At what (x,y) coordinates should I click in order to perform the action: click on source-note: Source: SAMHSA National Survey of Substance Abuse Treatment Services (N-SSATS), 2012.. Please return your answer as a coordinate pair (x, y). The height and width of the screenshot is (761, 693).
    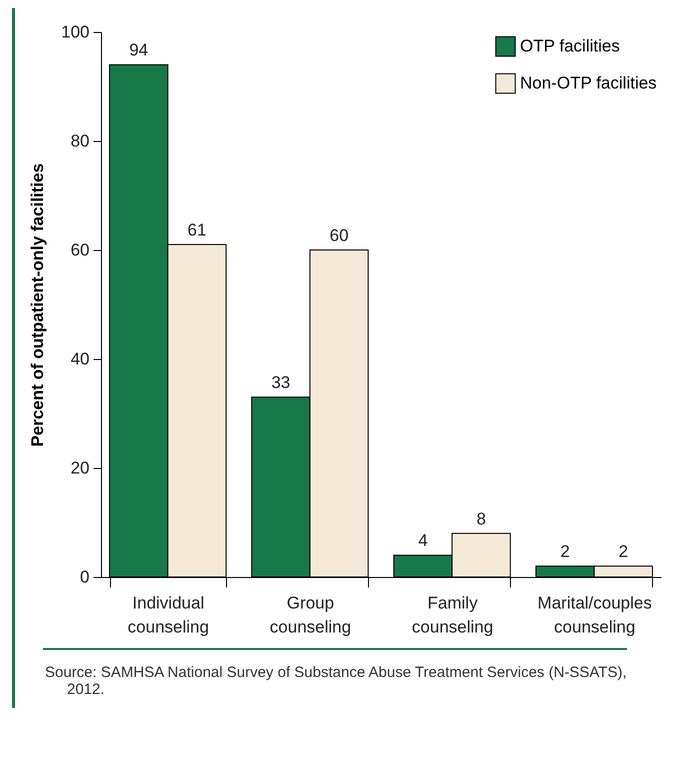
    Looking at the image, I should click on (335, 678).